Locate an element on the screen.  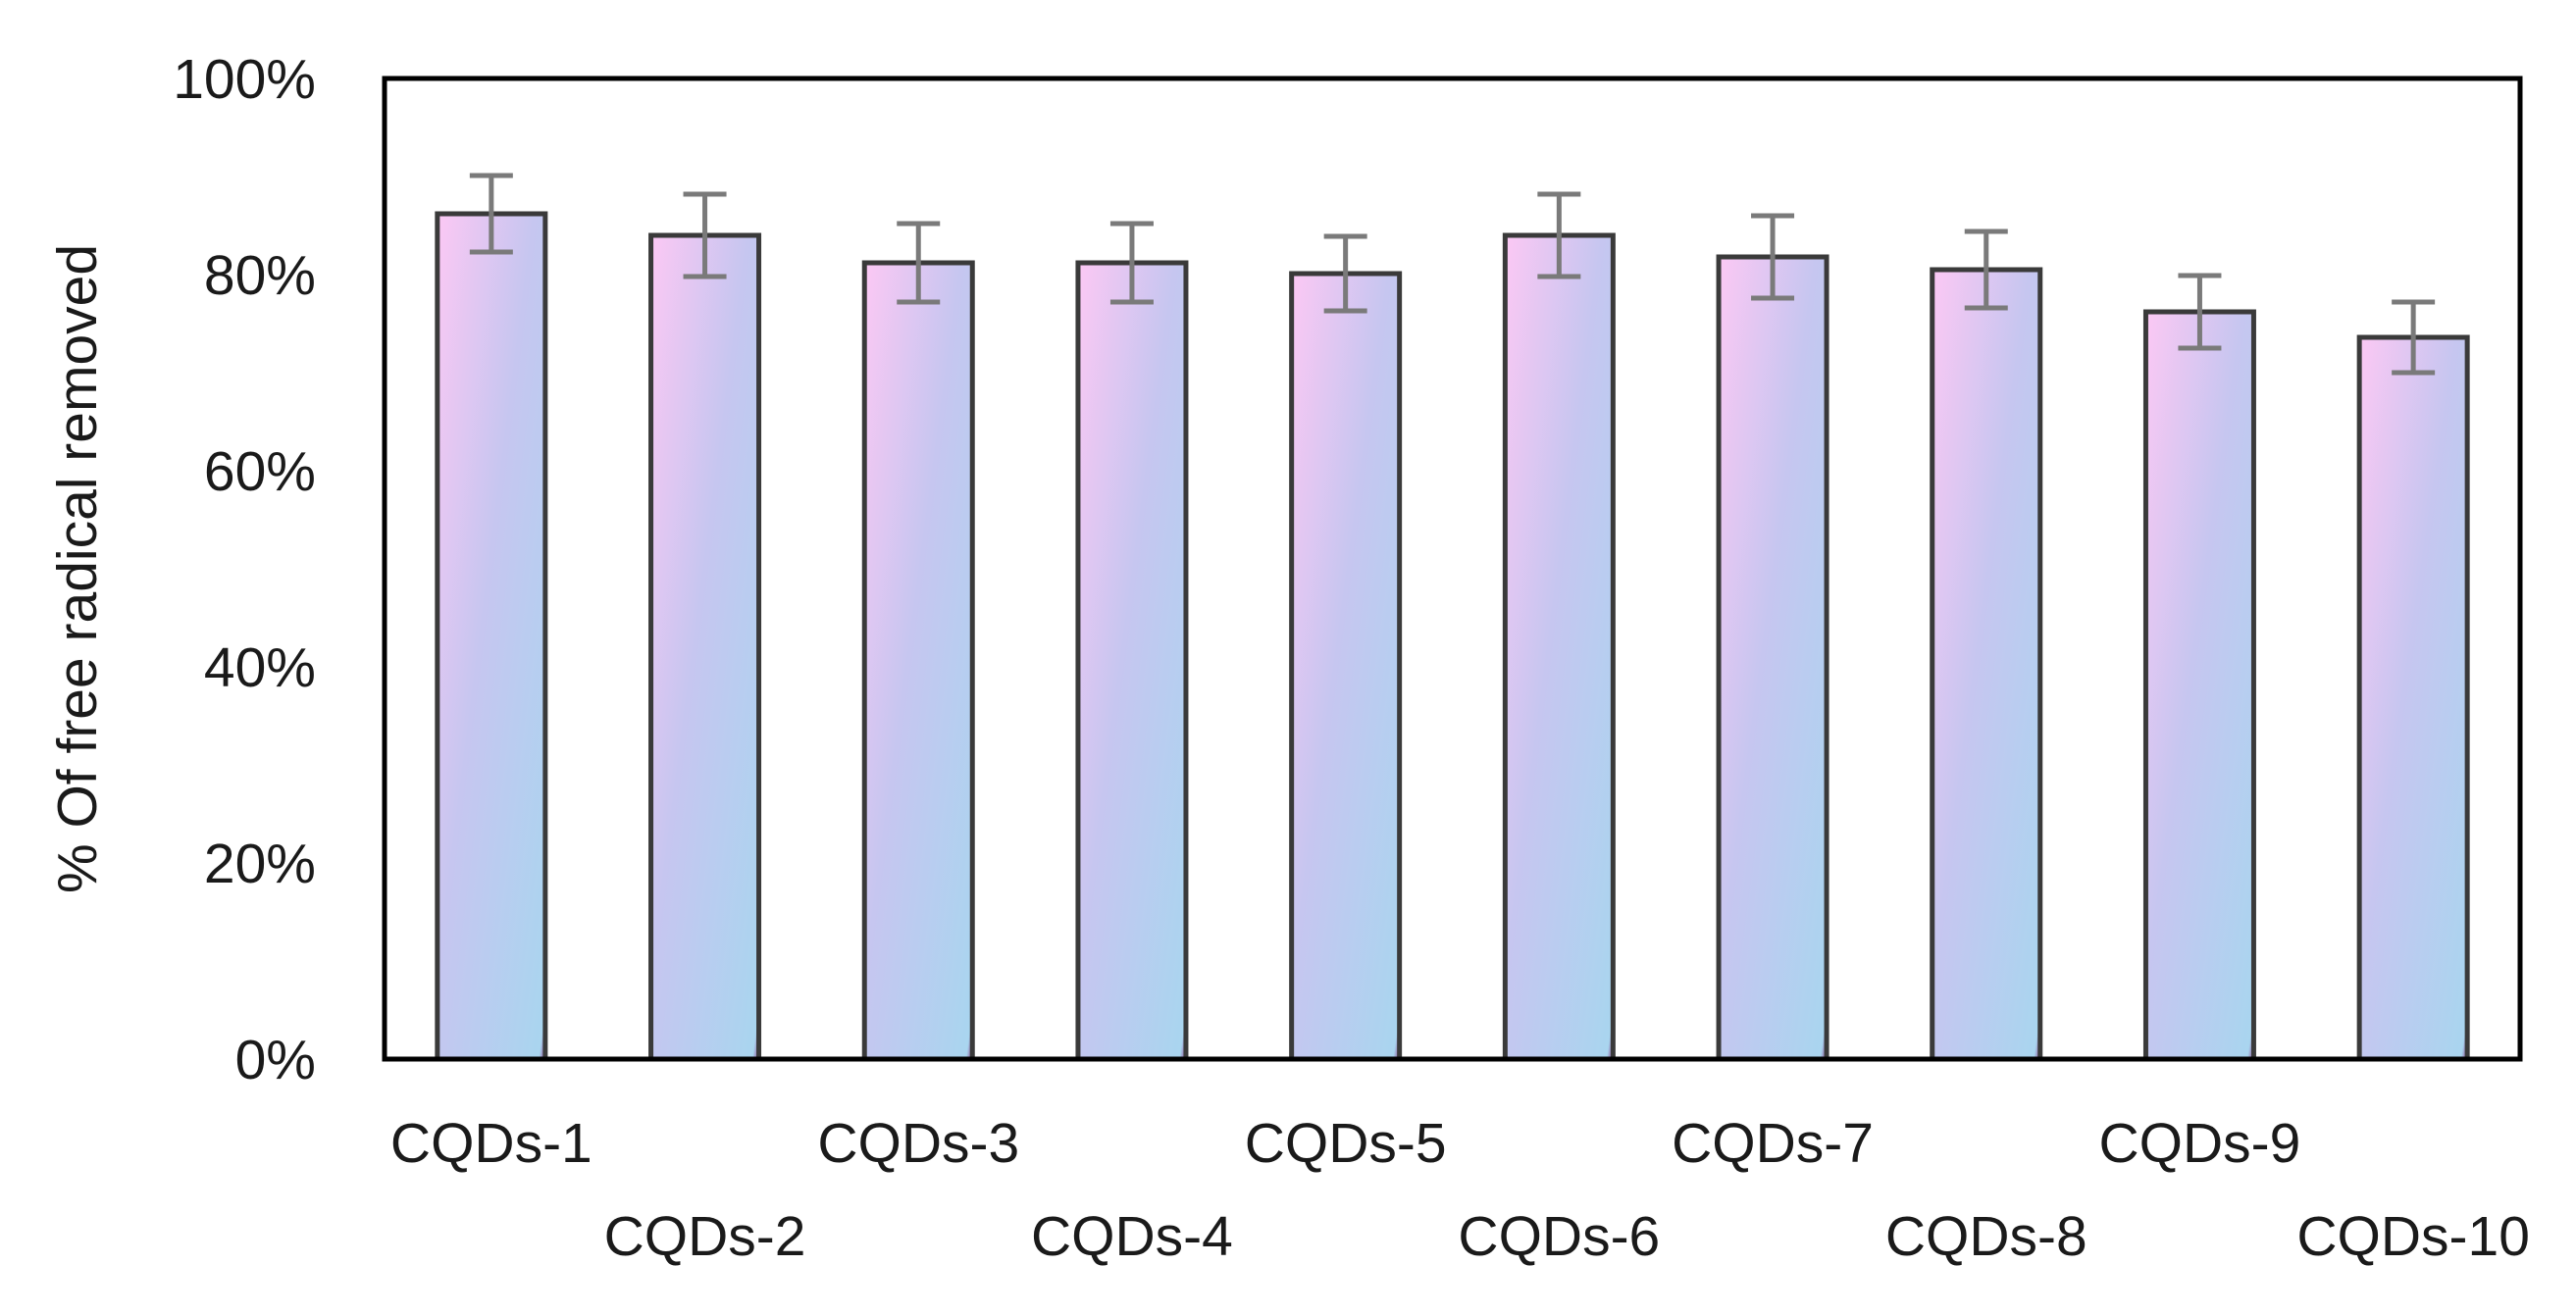
x-tick-label: CQDs-7 is located at coordinates (1773, 1144).